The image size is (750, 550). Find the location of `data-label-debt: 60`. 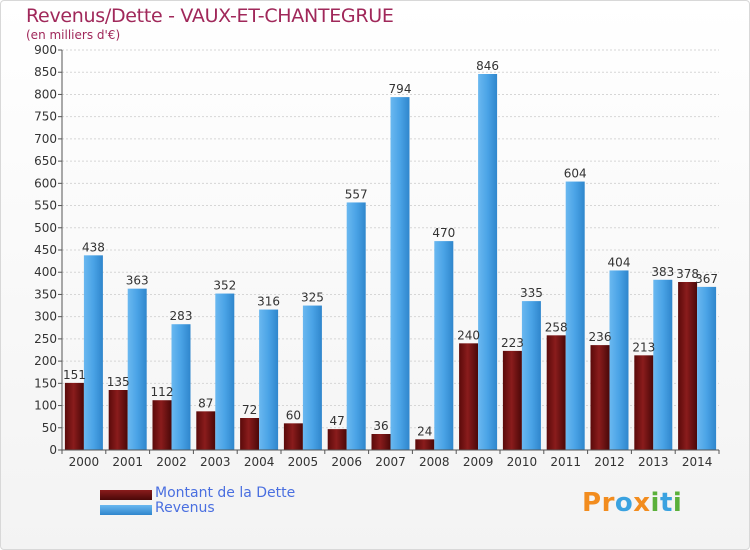

data-label-debt: 60 is located at coordinates (293, 415).